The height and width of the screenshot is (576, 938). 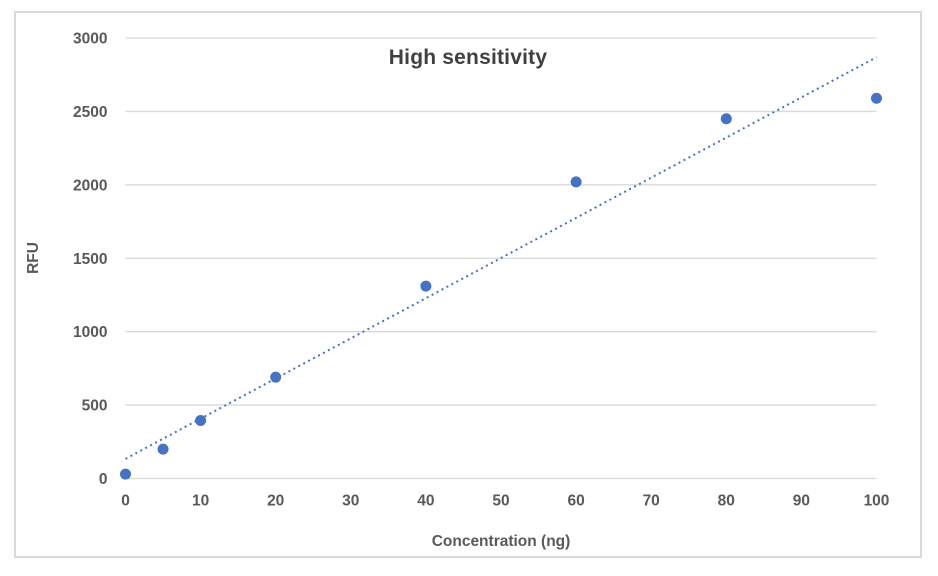 I want to click on chart-title: High sensitivity, so click(x=468, y=57).